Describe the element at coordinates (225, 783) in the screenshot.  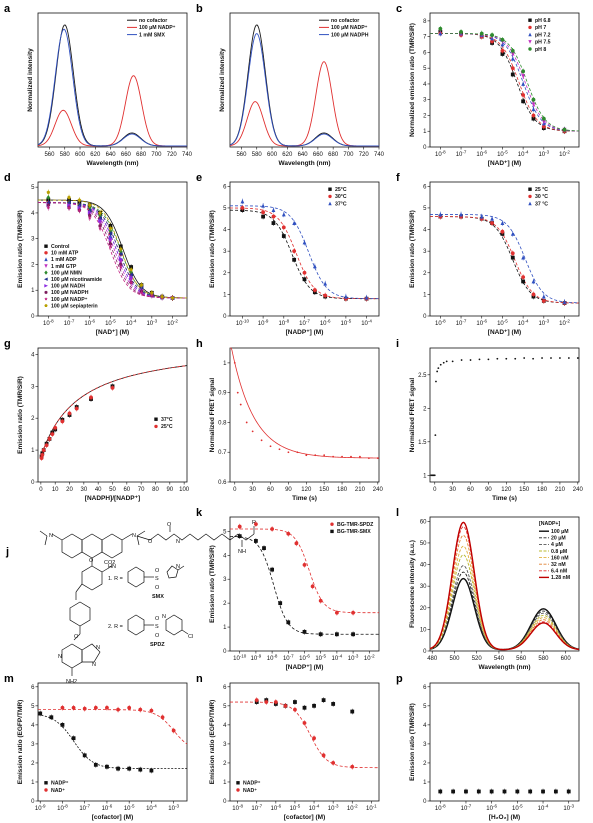
I see `tick-label: 1` at that location.